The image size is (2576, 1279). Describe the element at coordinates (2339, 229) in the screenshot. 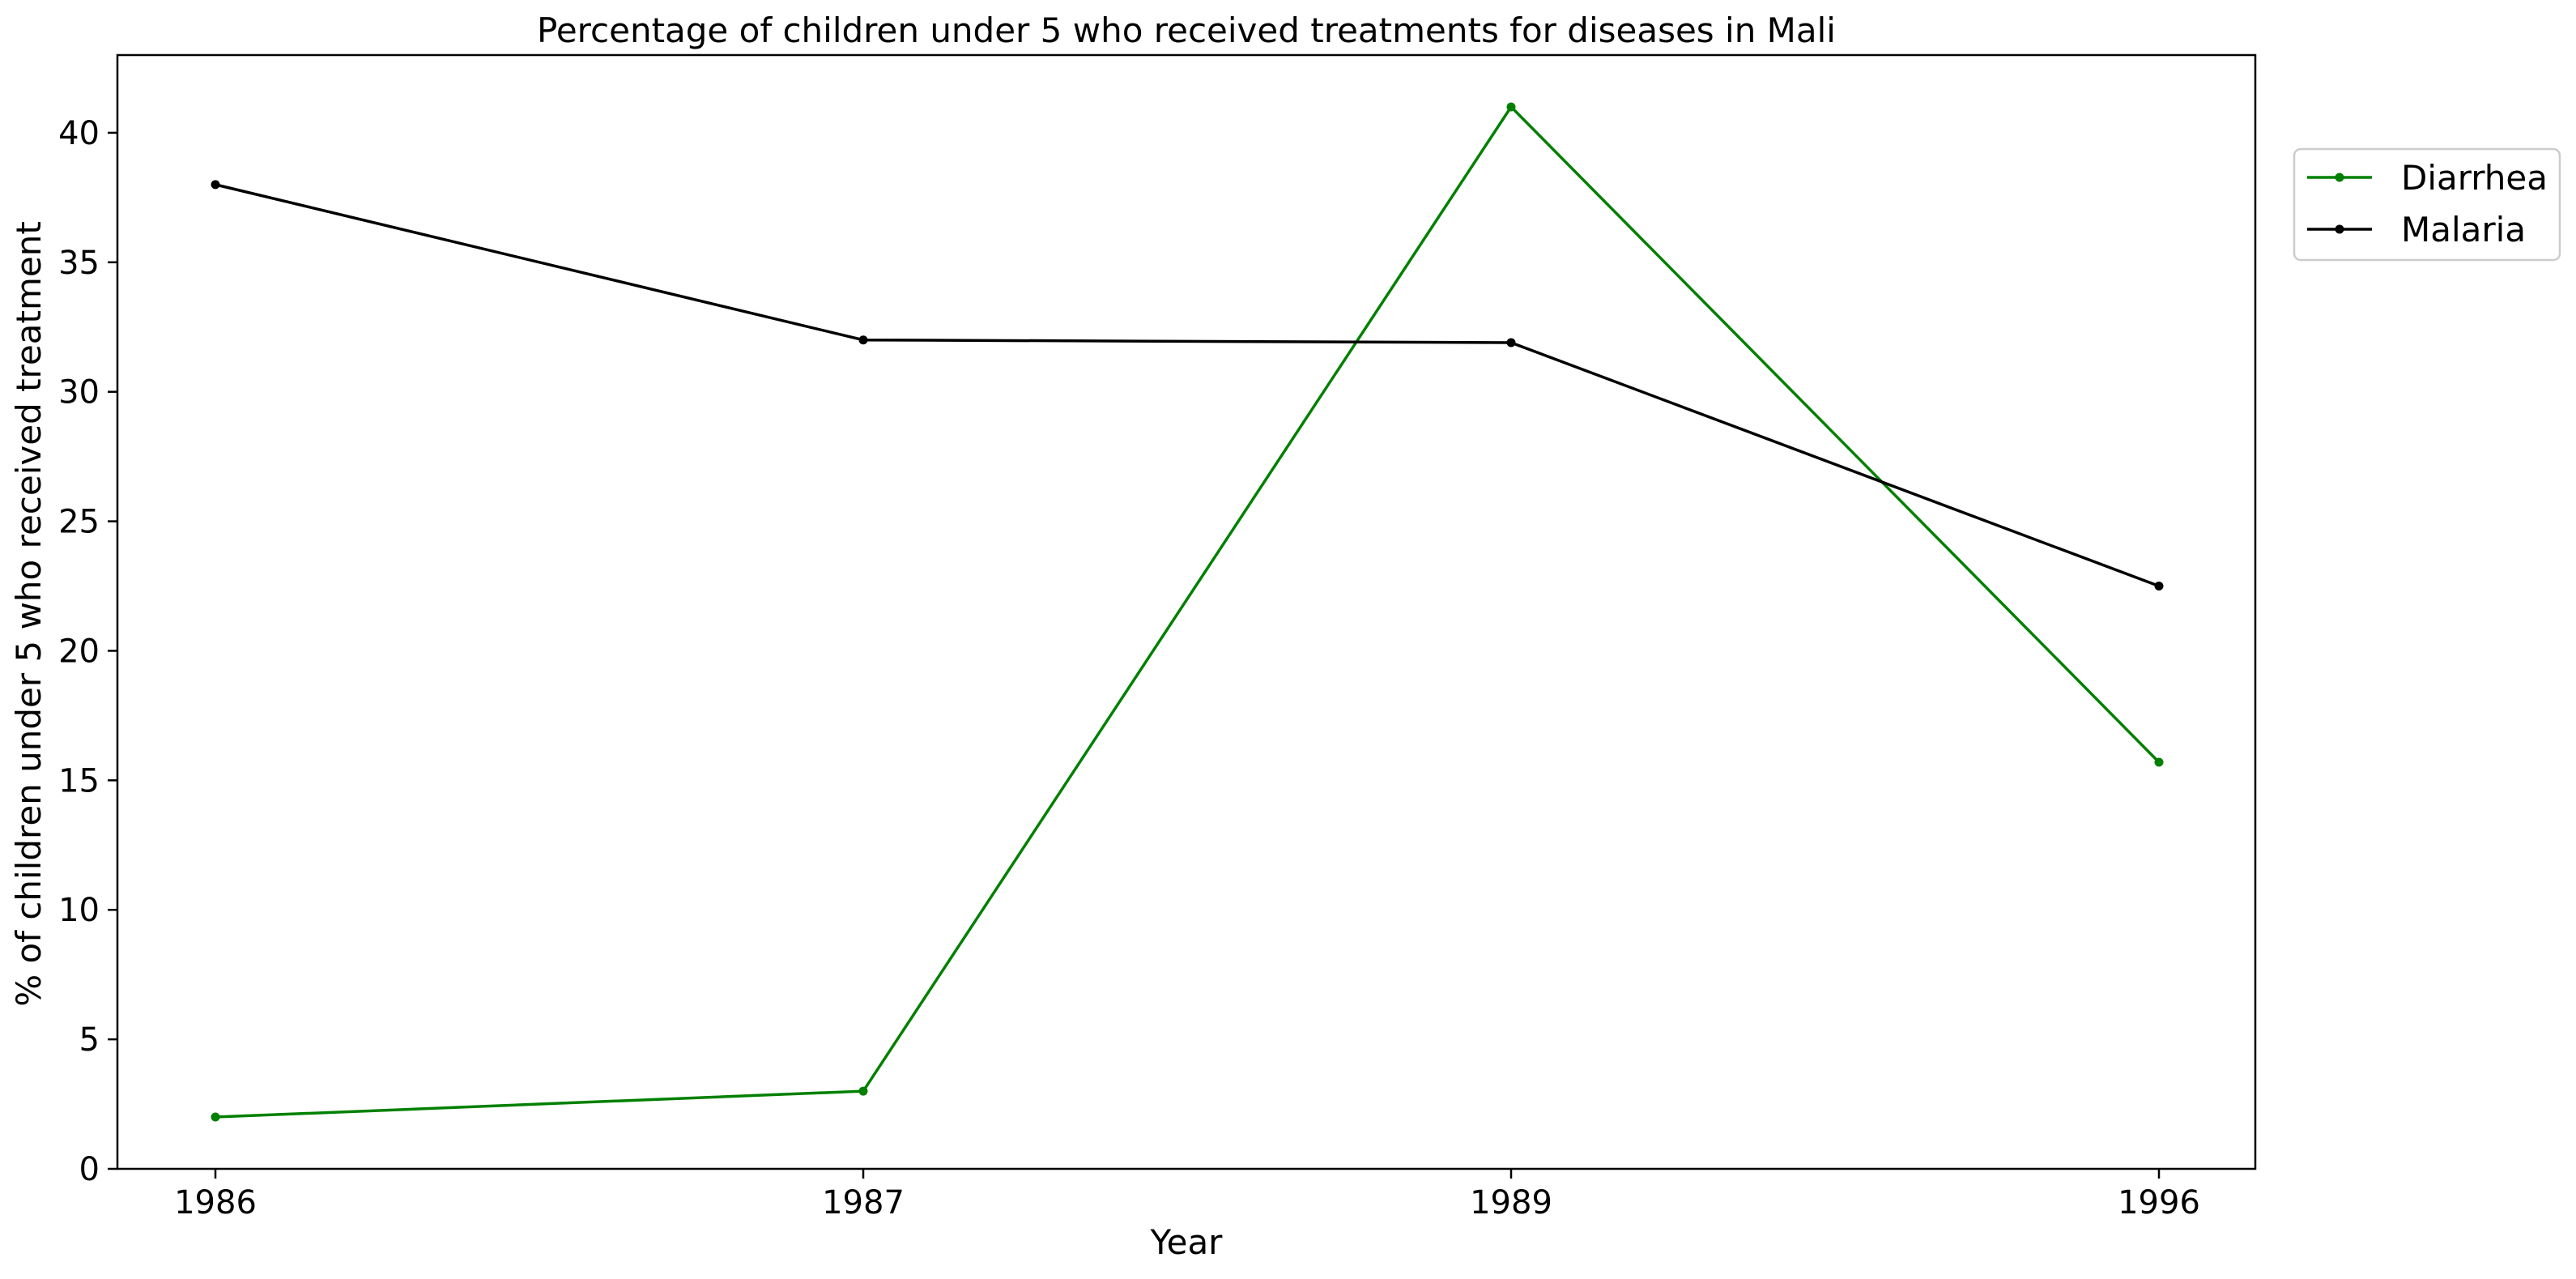

I see `legend-marker-malaria` at that location.